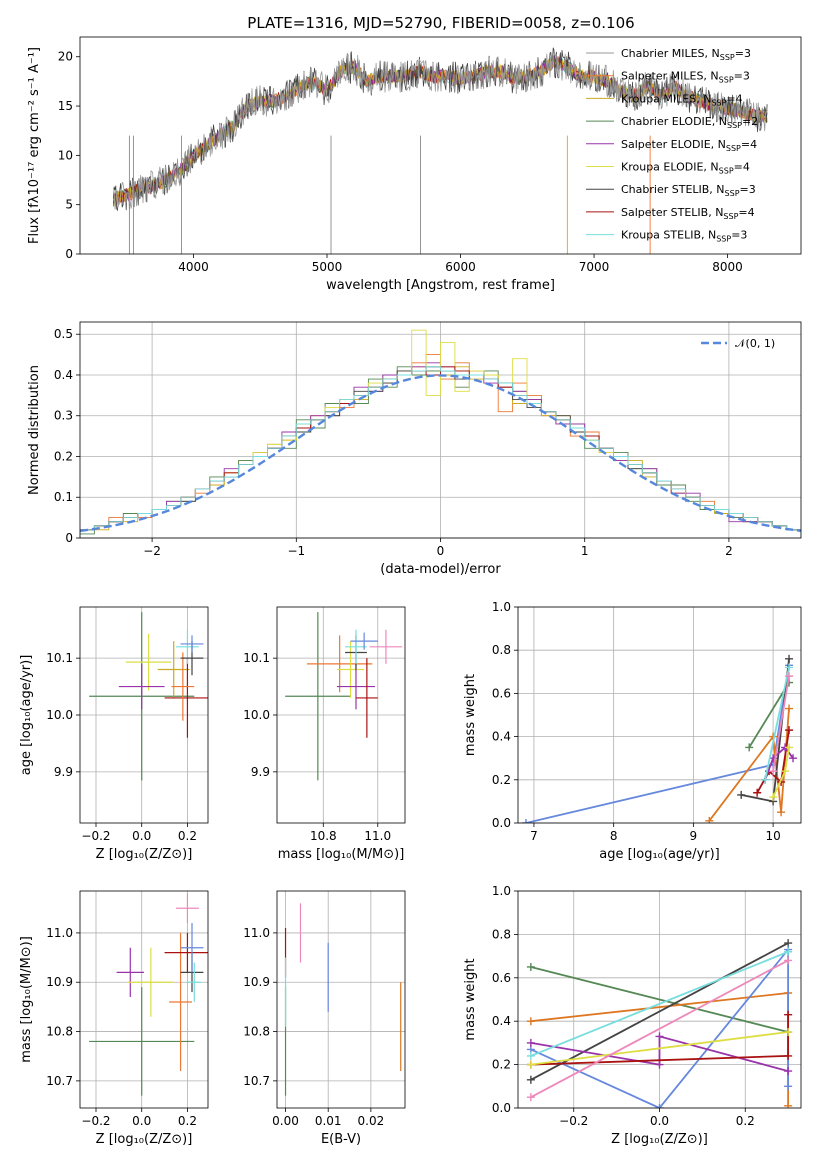 This screenshot has height=1170, width=819. I want to click on x-tick-label: 5000, so click(327, 267).